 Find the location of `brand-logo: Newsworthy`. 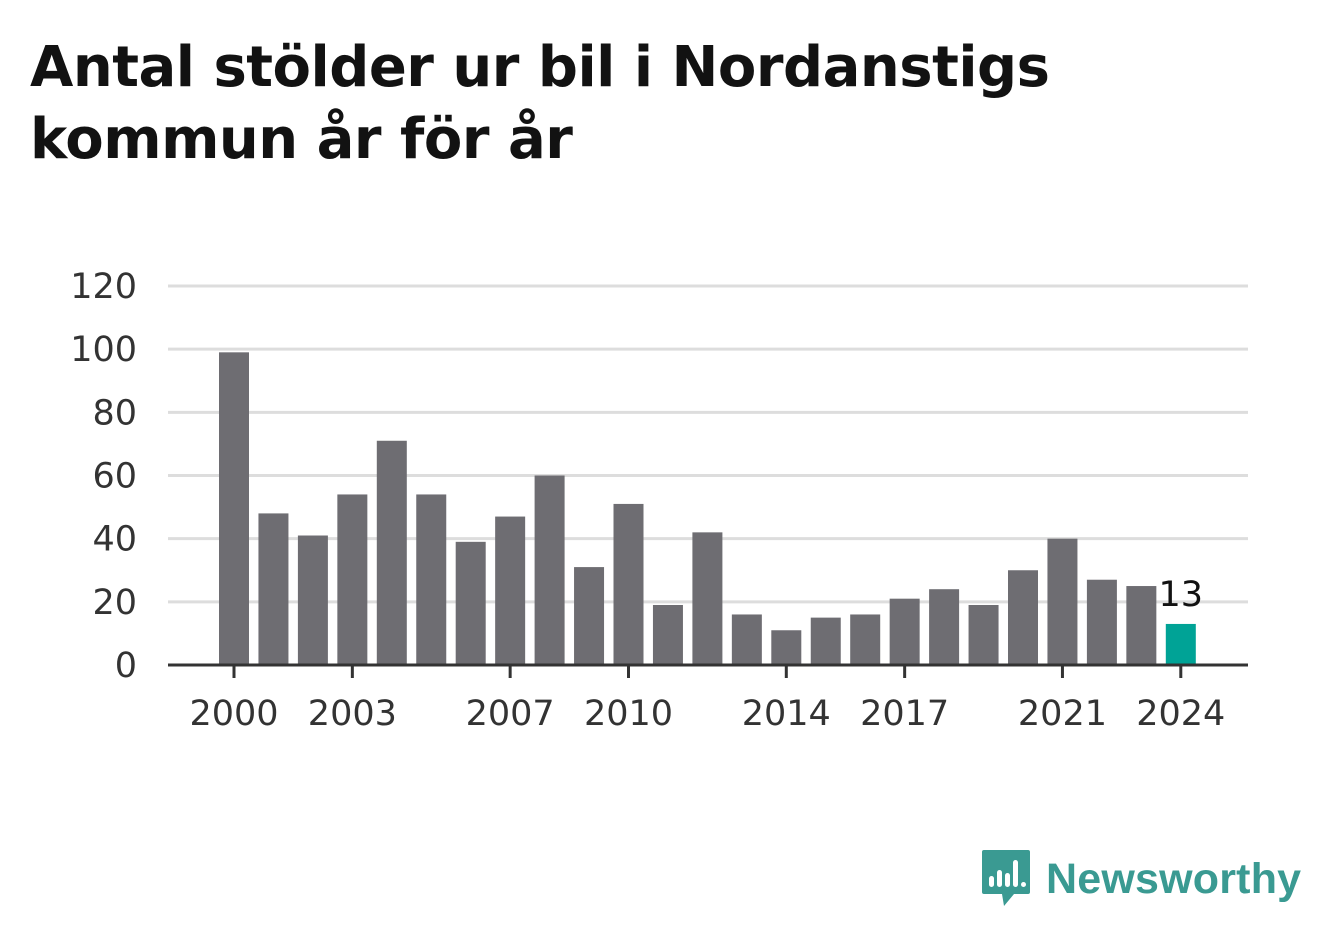

brand-logo: Newsworthy is located at coordinates (1140, 879).